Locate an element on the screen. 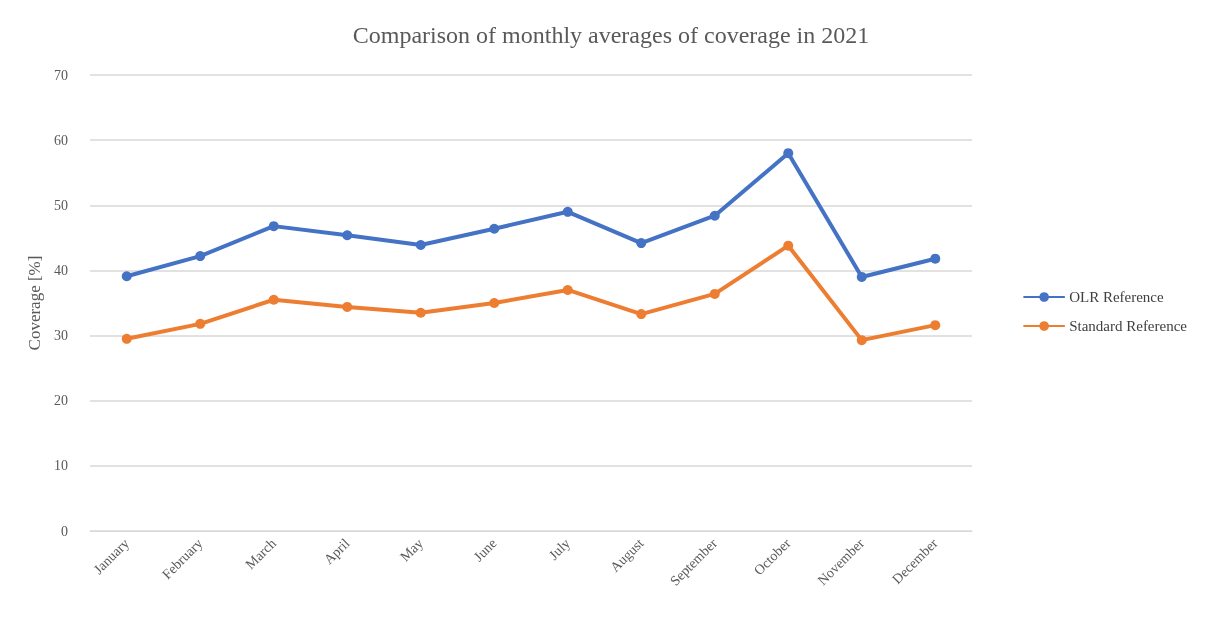  y-tick-label: 20 is located at coordinates (61, 401).